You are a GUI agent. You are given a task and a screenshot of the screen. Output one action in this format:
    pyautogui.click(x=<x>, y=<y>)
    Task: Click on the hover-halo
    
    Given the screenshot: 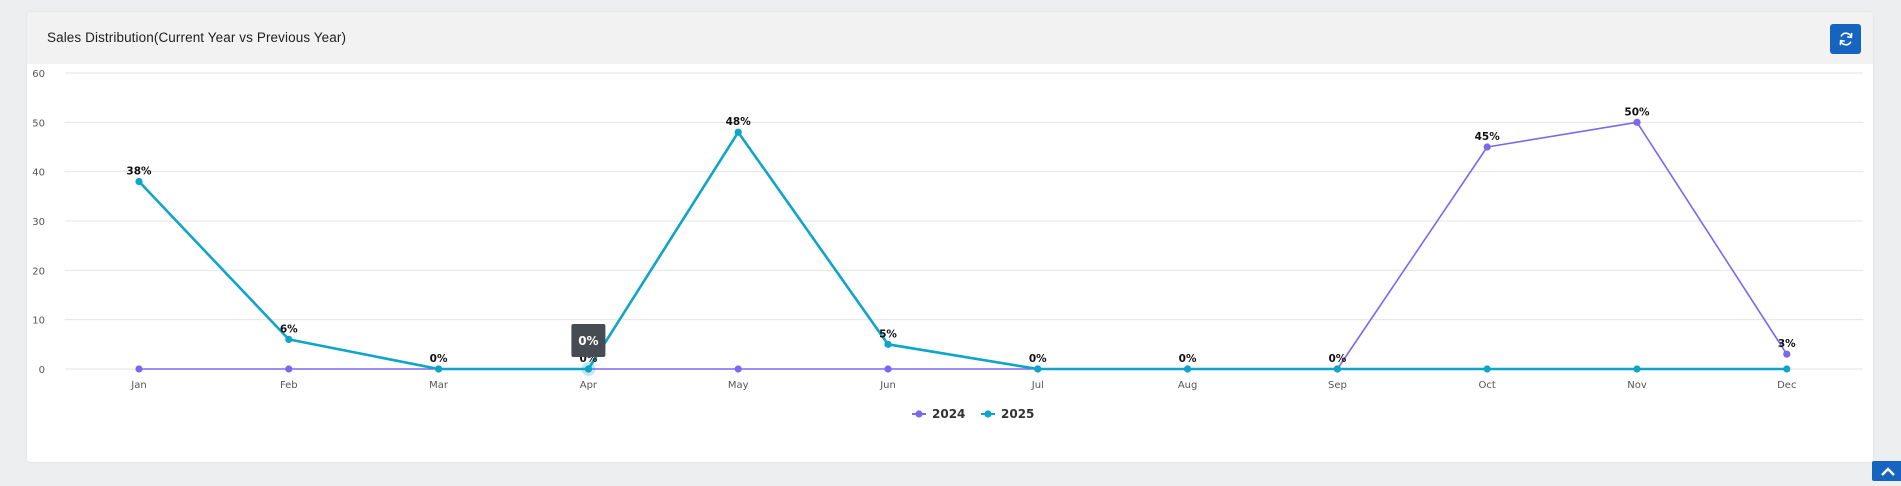 What is the action you would take?
    pyautogui.click(x=588, y=369)
    